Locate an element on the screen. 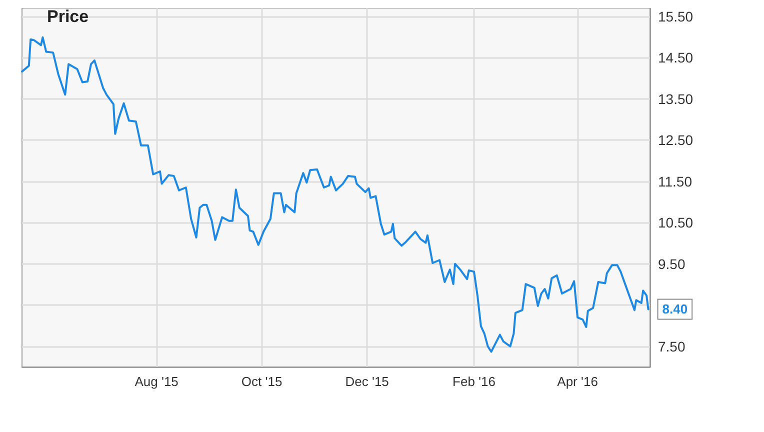  y-tick-label: 12.50 is located at coordinates (676, 140).